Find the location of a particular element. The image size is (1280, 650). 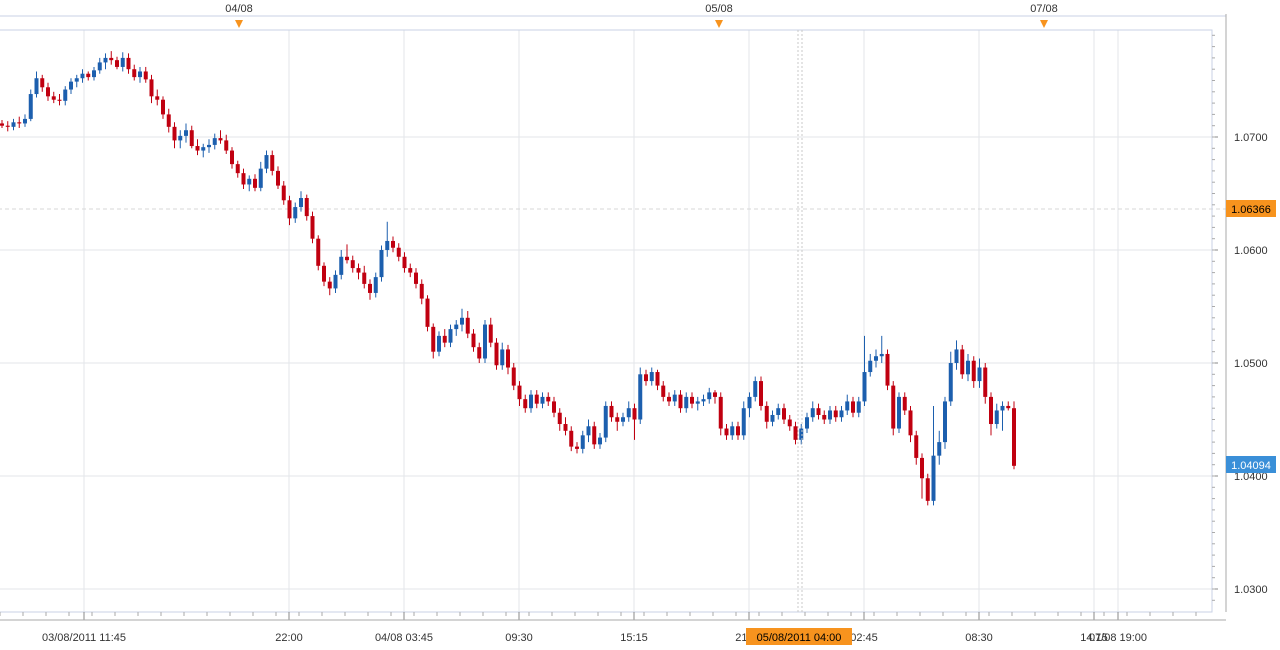

event-date-label: 05/08 is located at coordinates (719, 9).